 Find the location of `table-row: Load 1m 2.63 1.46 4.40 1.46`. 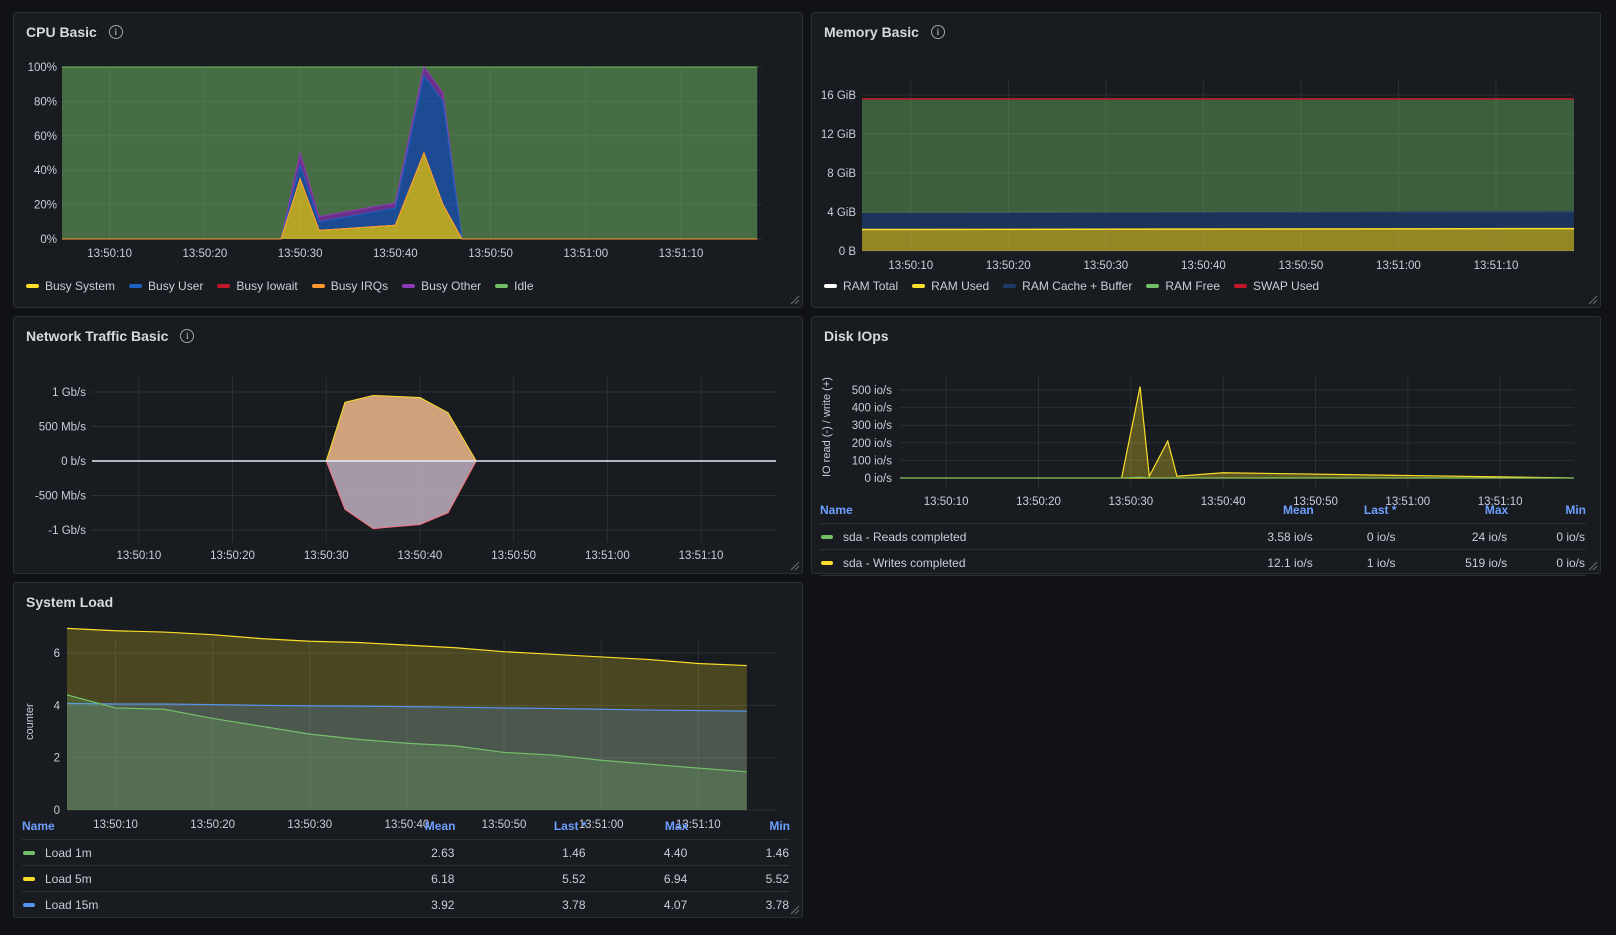

table-row: Load 1m 2.63 1.46 4.40 1.46 is located at coordinates (406, 852).